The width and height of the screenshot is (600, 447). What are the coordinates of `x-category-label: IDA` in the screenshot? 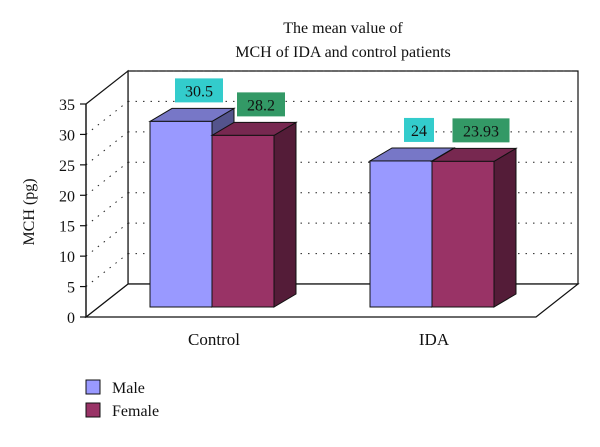 It's located at (434, 339).